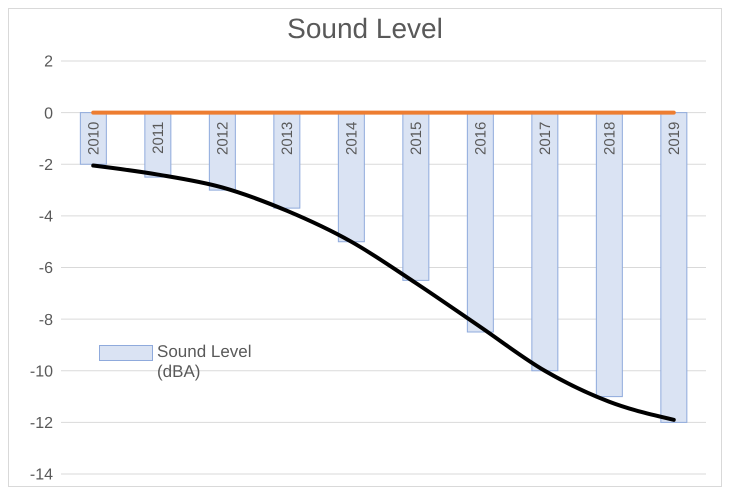 The image size is (730, 495). Describe the element at coordinates (223, 138) in the screenshot. I see `x-tick-label: 2012` at that location.